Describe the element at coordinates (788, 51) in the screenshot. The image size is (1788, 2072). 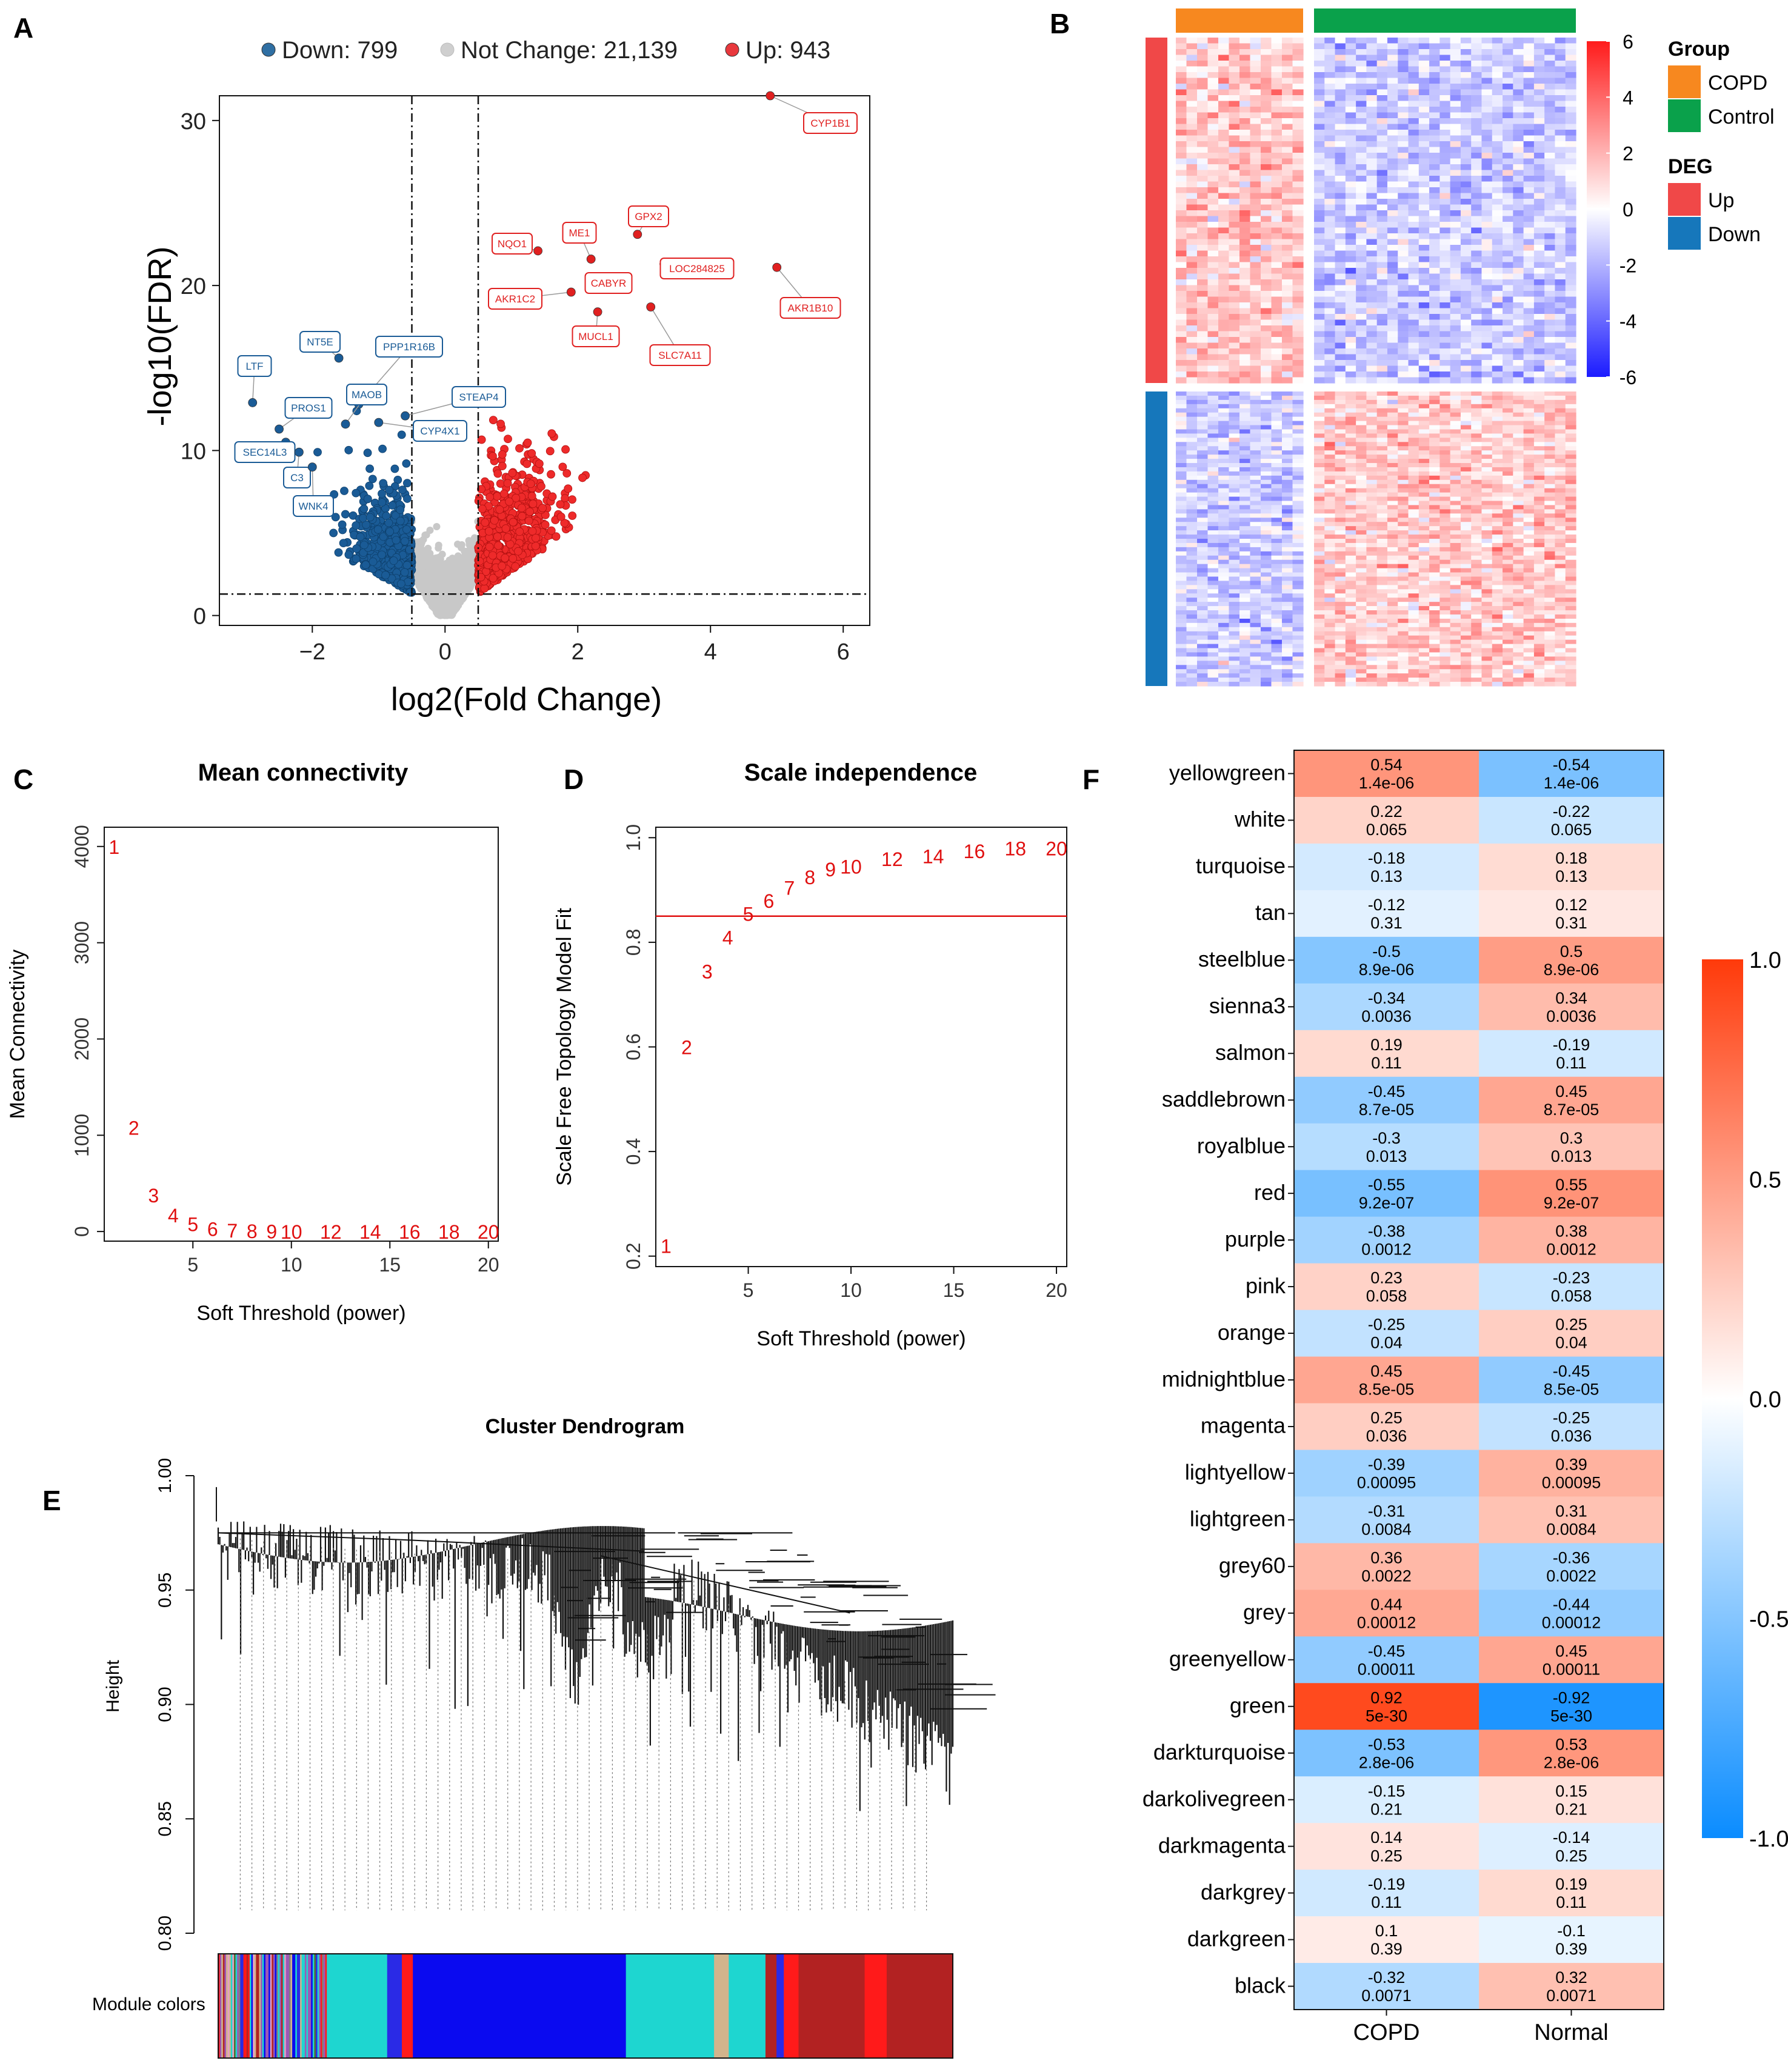
I see `legend-label-up: Up: 943` at that location.